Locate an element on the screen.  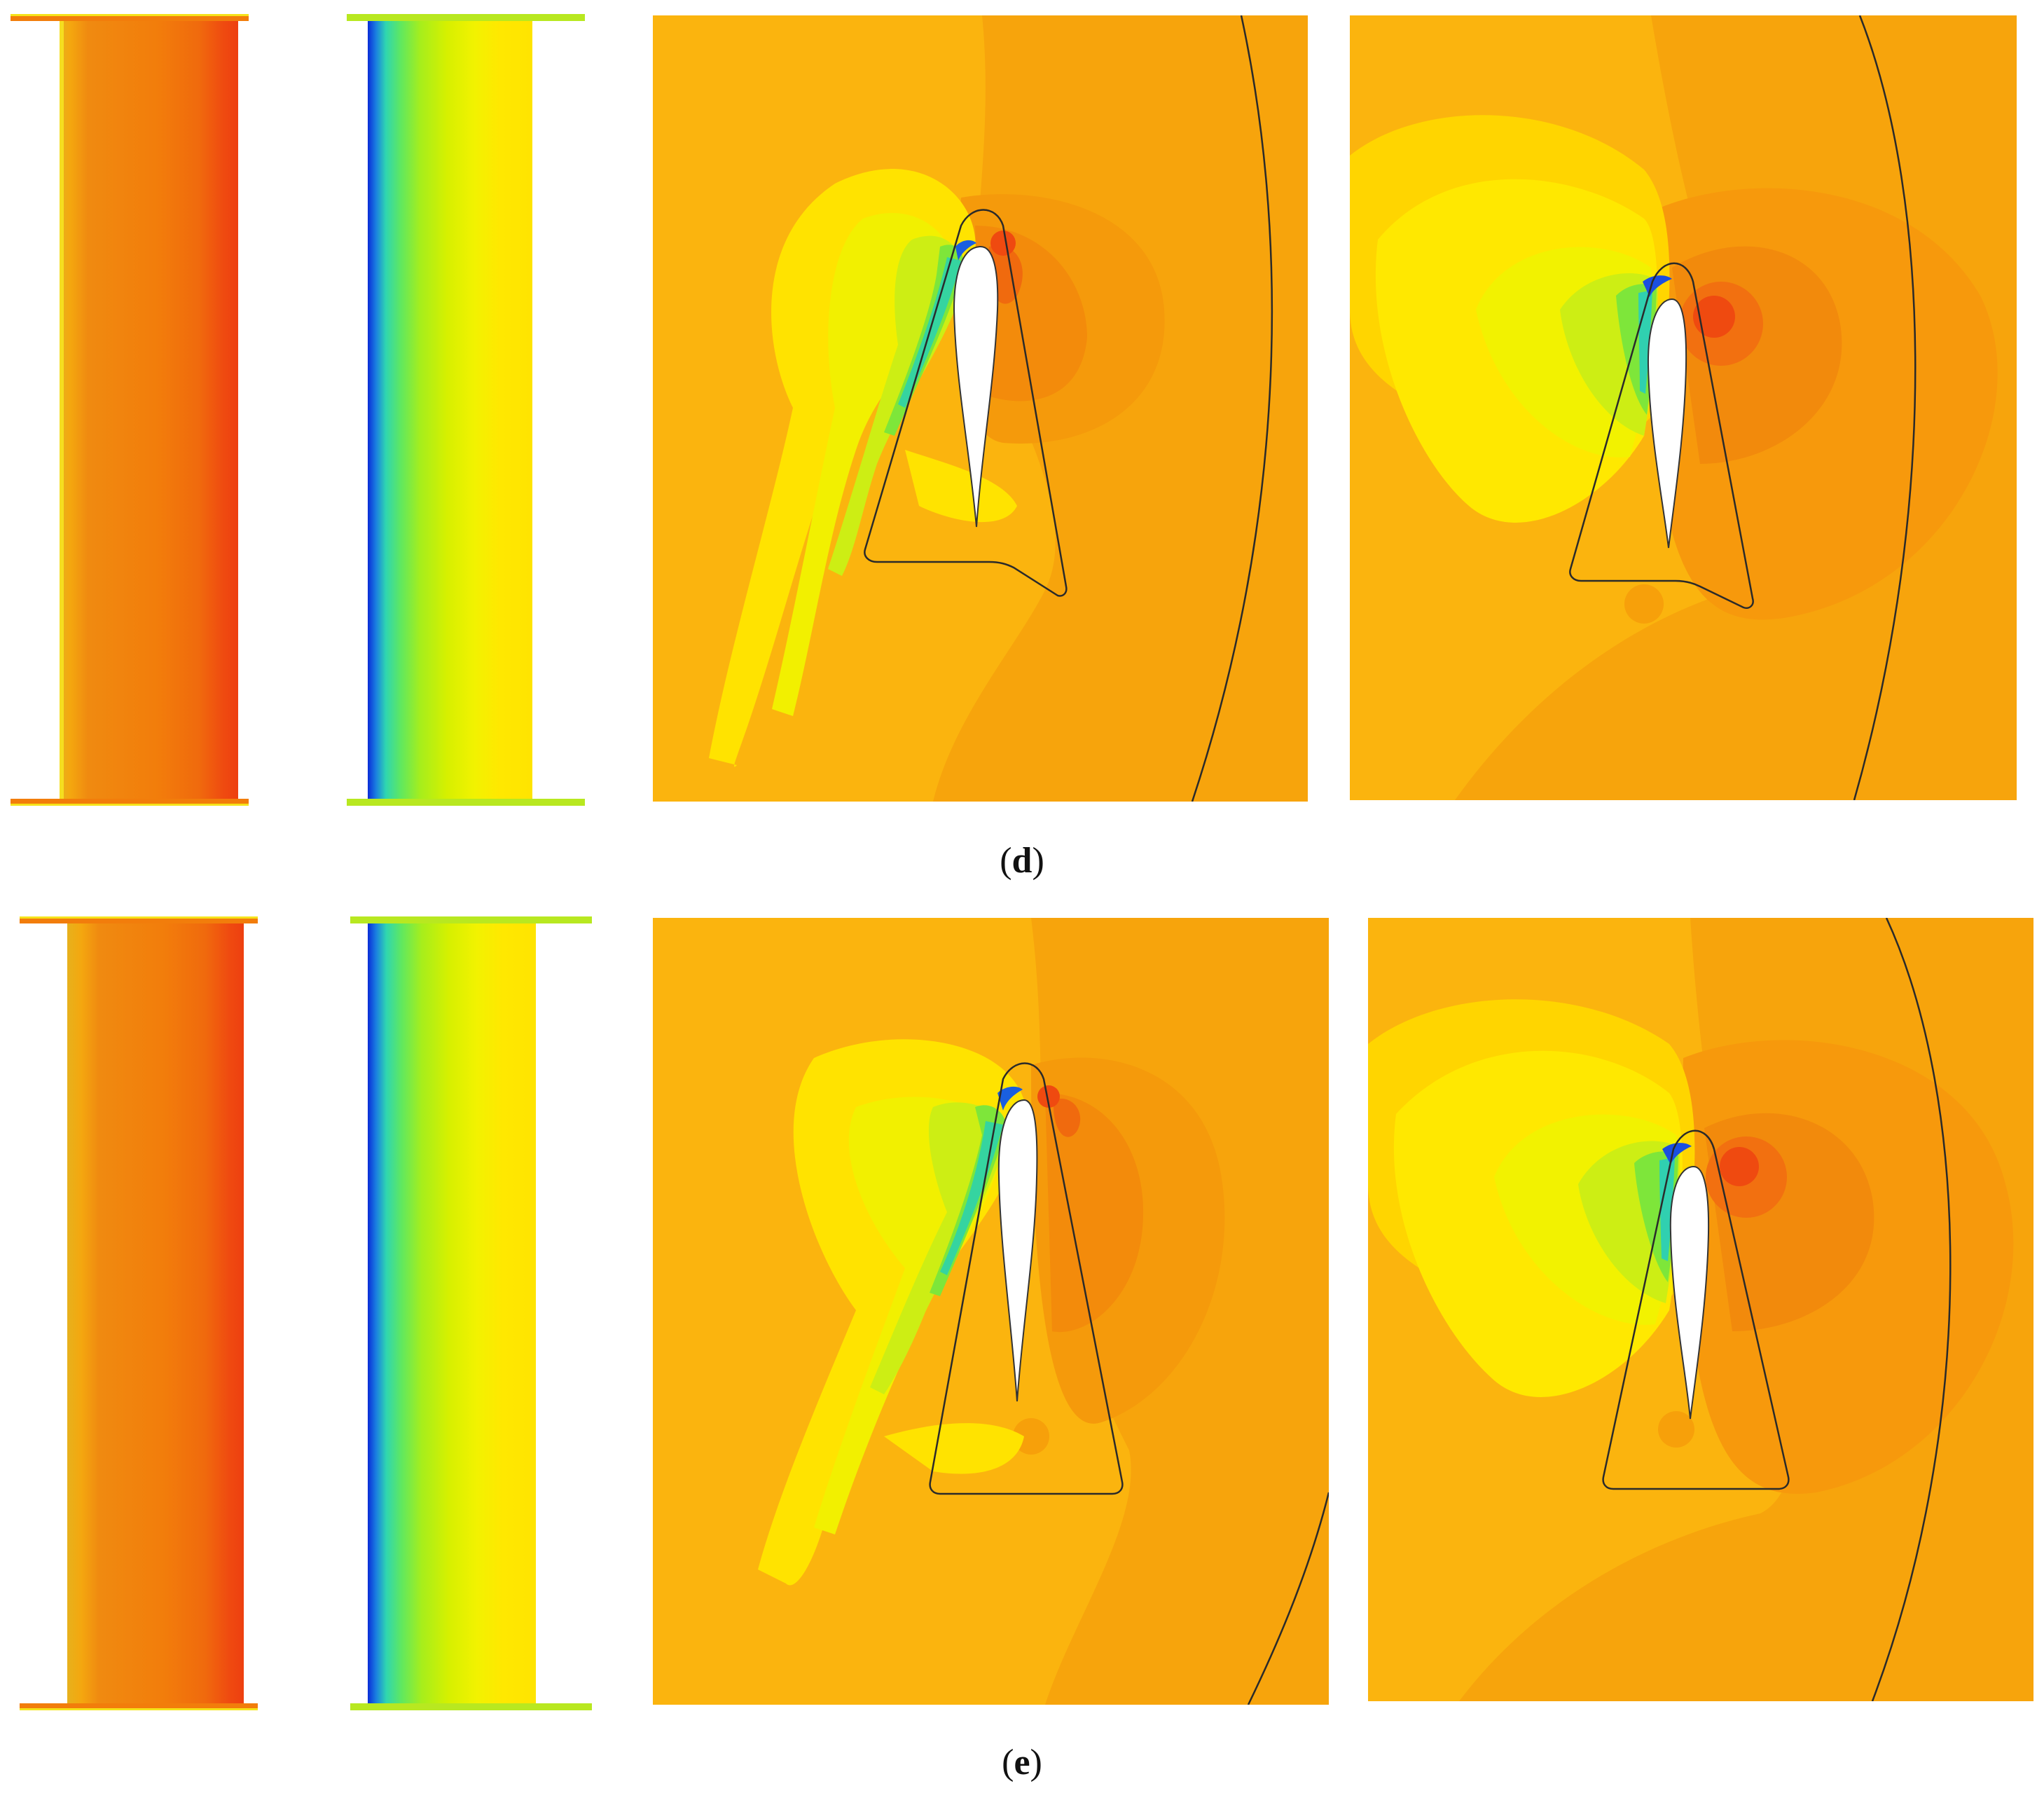
caption-d-close-paren: ) is located at coordinates (1038, 861).